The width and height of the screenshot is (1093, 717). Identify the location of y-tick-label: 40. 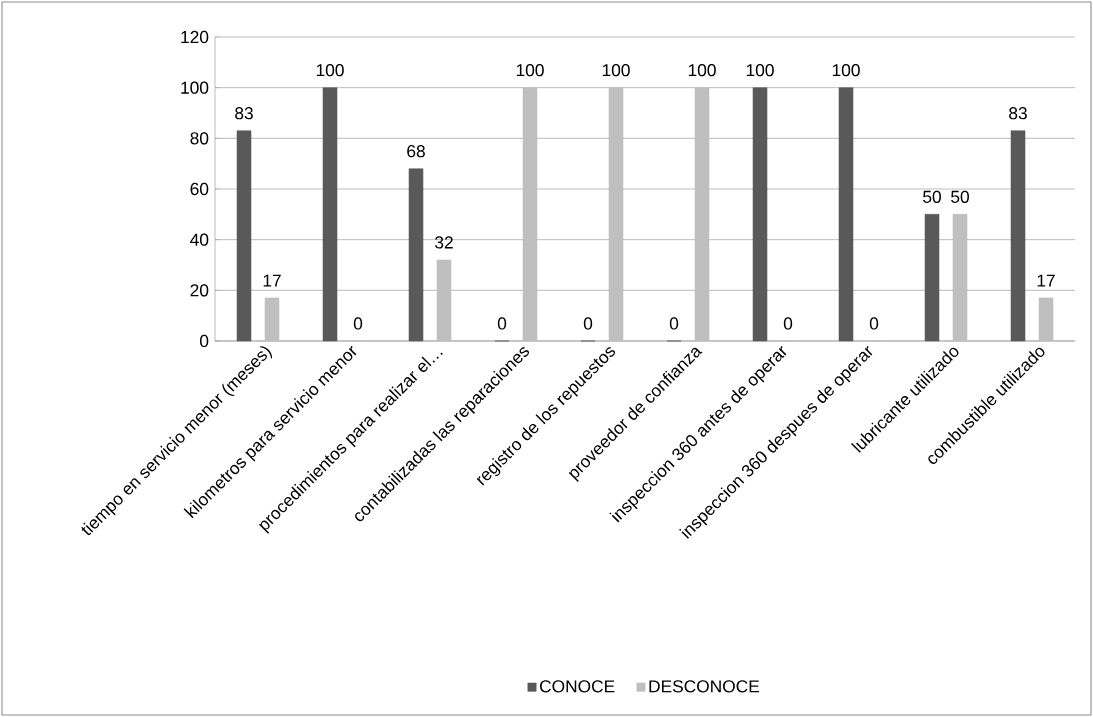
(199, 239).